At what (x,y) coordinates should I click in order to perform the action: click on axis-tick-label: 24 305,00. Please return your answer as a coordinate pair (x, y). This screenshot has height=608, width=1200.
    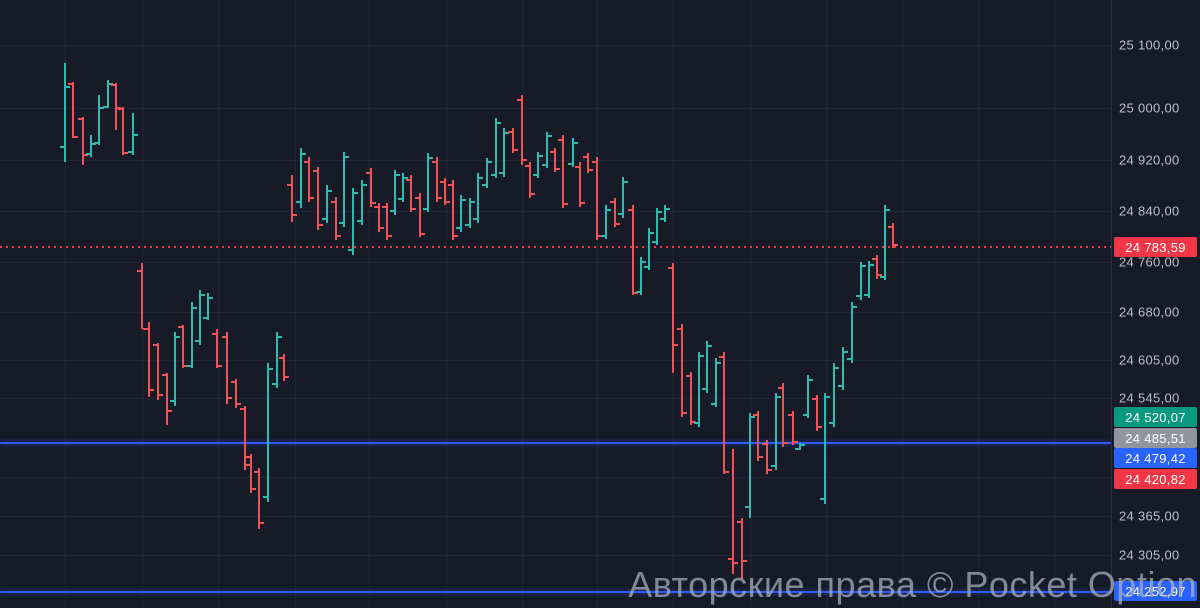
    Looking at the image, I should click on (1149, 555).